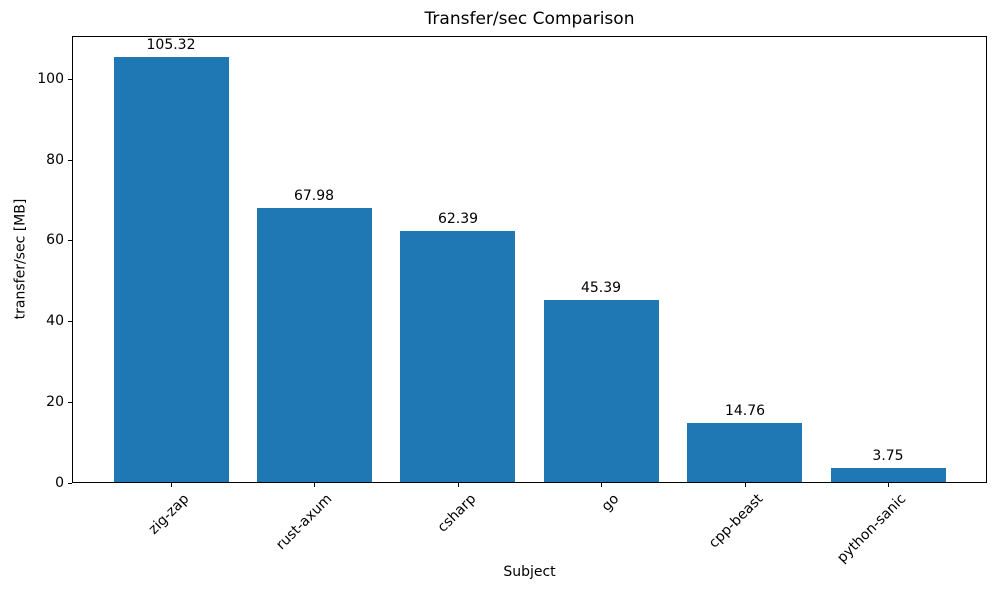  Describe the element at coordinates (314, 345) in the screenshot. I see `bar-rust-axum` at that location.